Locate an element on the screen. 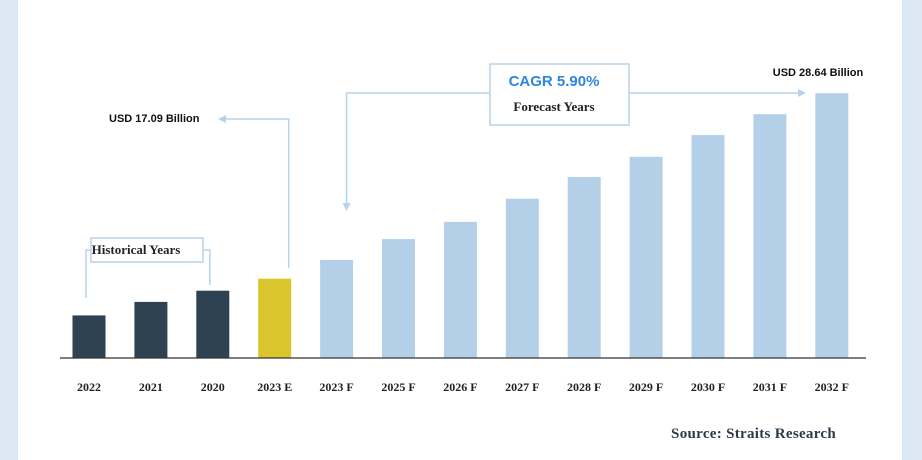 Image resolution: width=922 pixels, height=460 pixels. bar-2023-e is located at coordinates (275, 318).